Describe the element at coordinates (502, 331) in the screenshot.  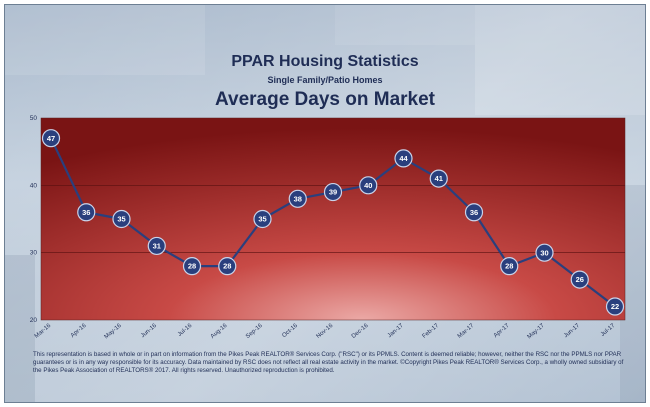
I see `x-tick-label: Apr-17` at that location.